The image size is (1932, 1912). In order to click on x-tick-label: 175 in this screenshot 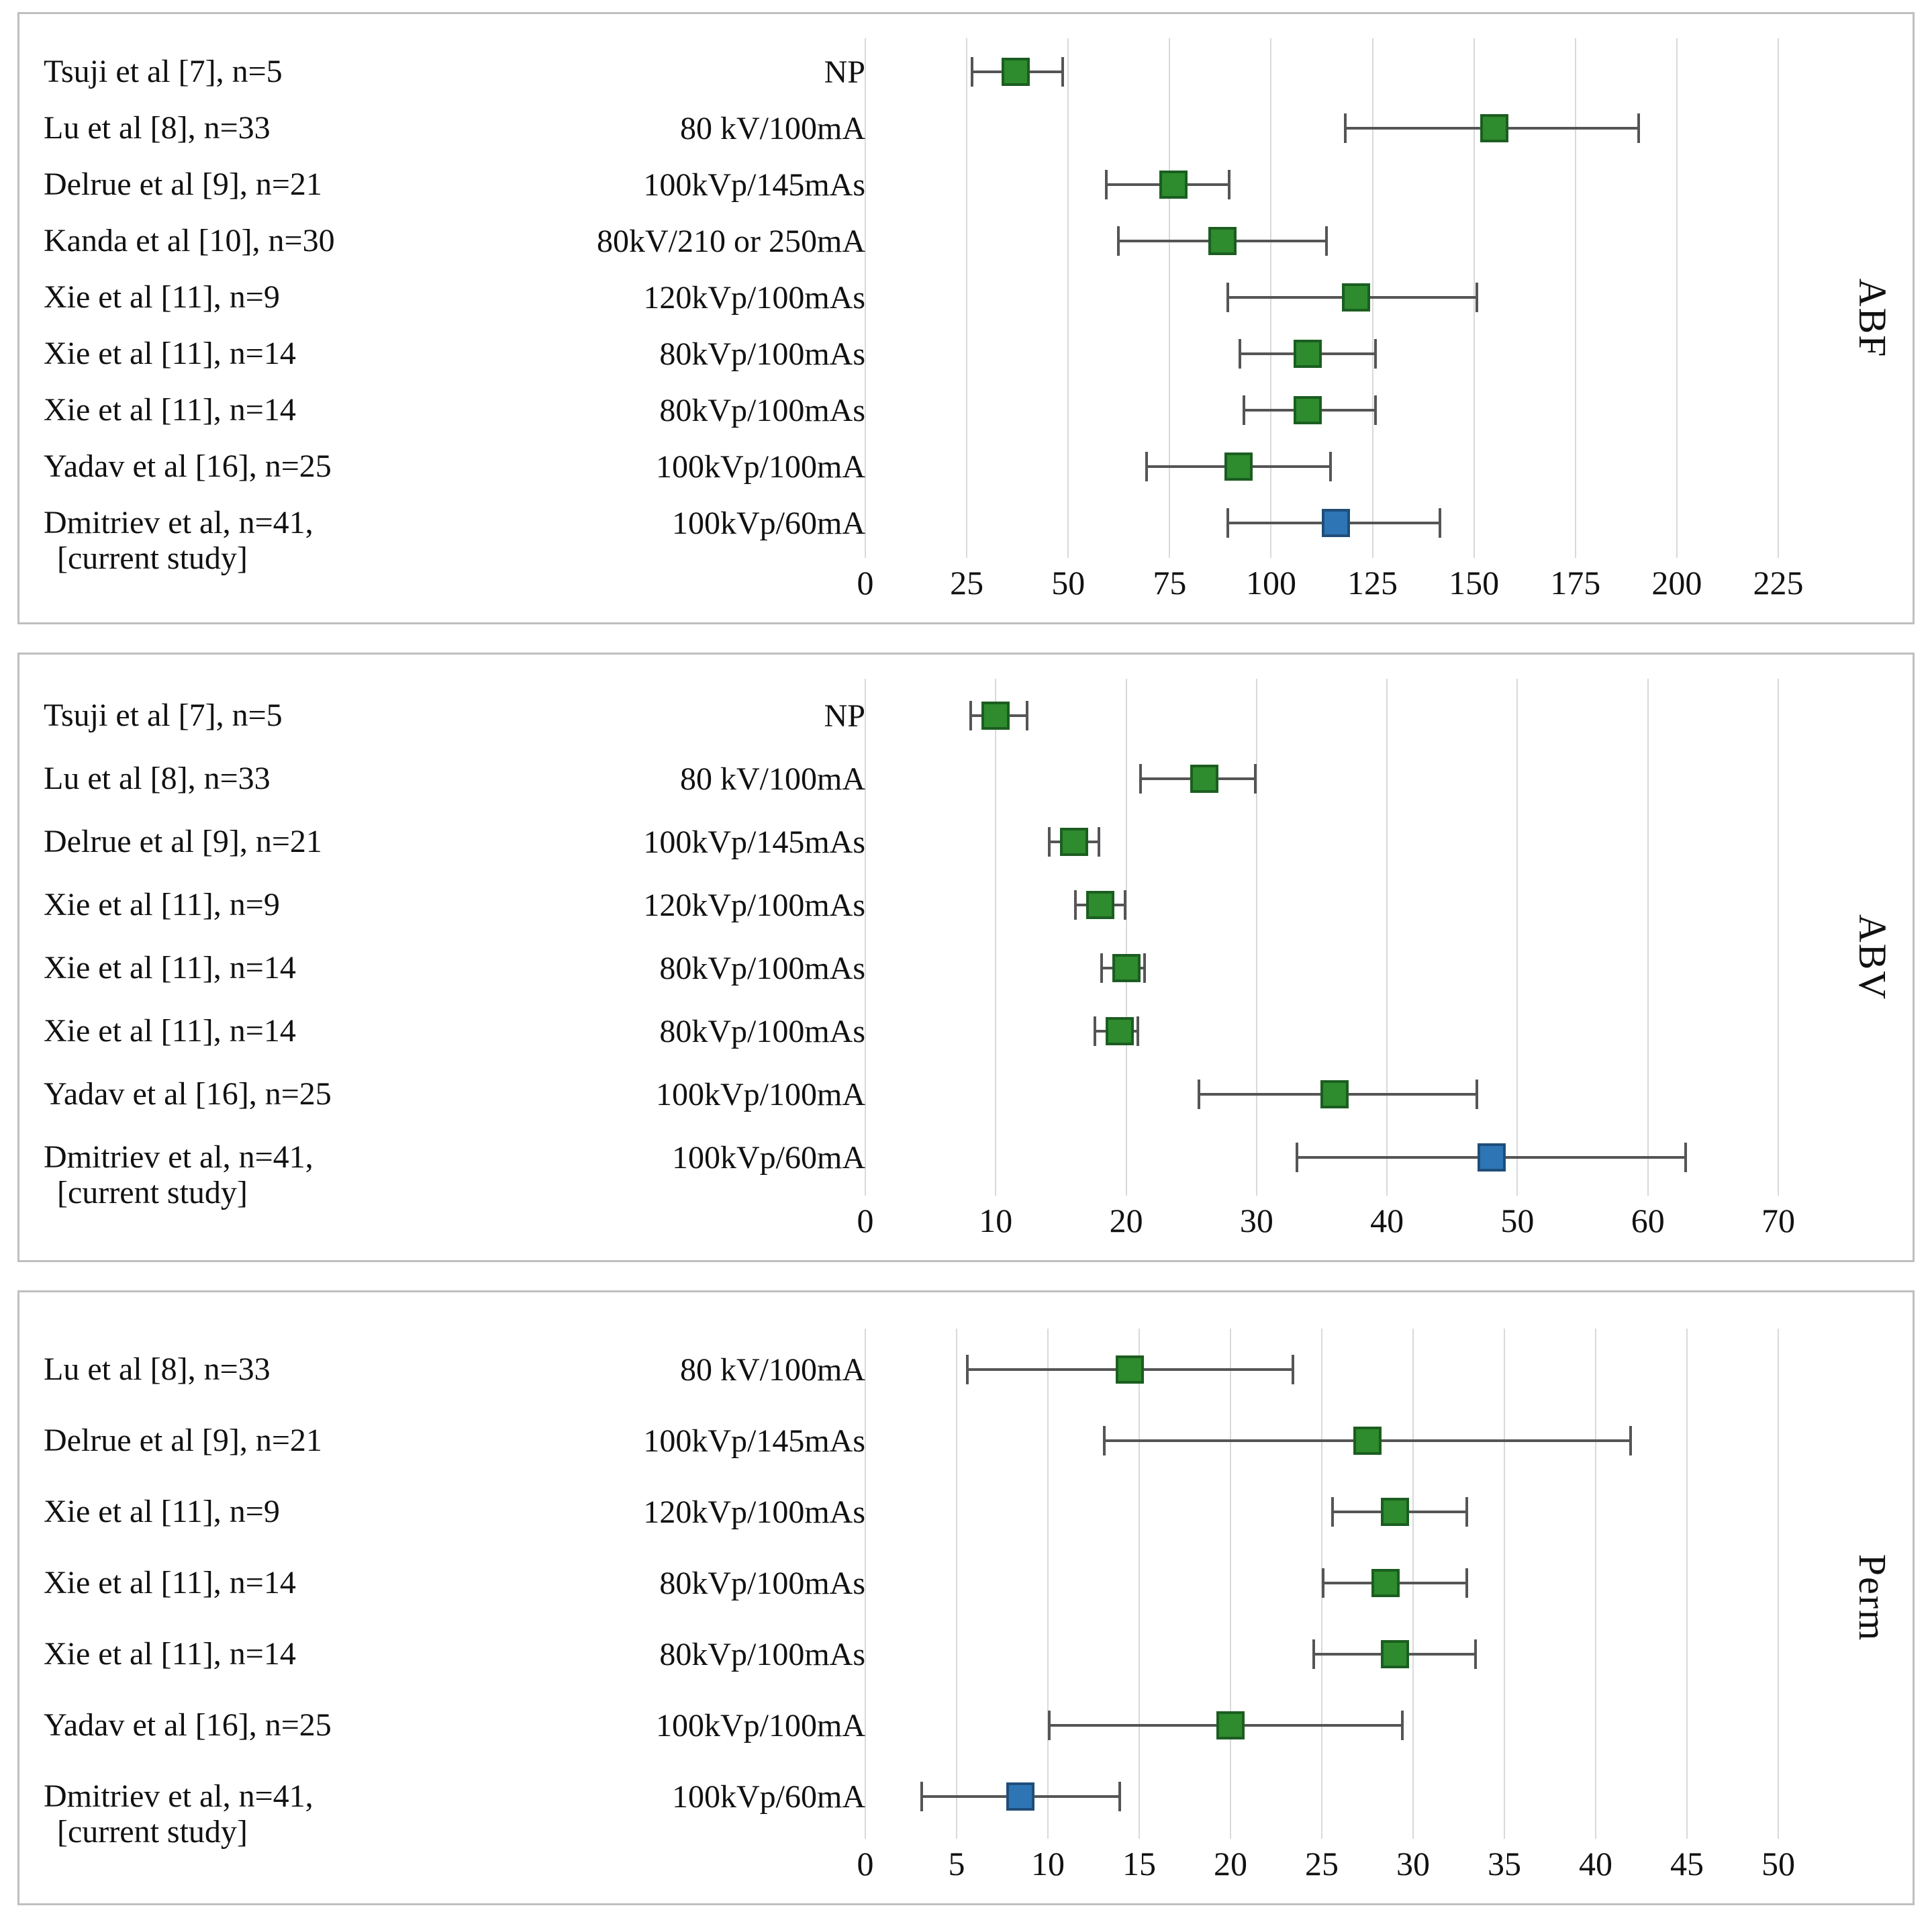, I will do `click(1575, 583)`.